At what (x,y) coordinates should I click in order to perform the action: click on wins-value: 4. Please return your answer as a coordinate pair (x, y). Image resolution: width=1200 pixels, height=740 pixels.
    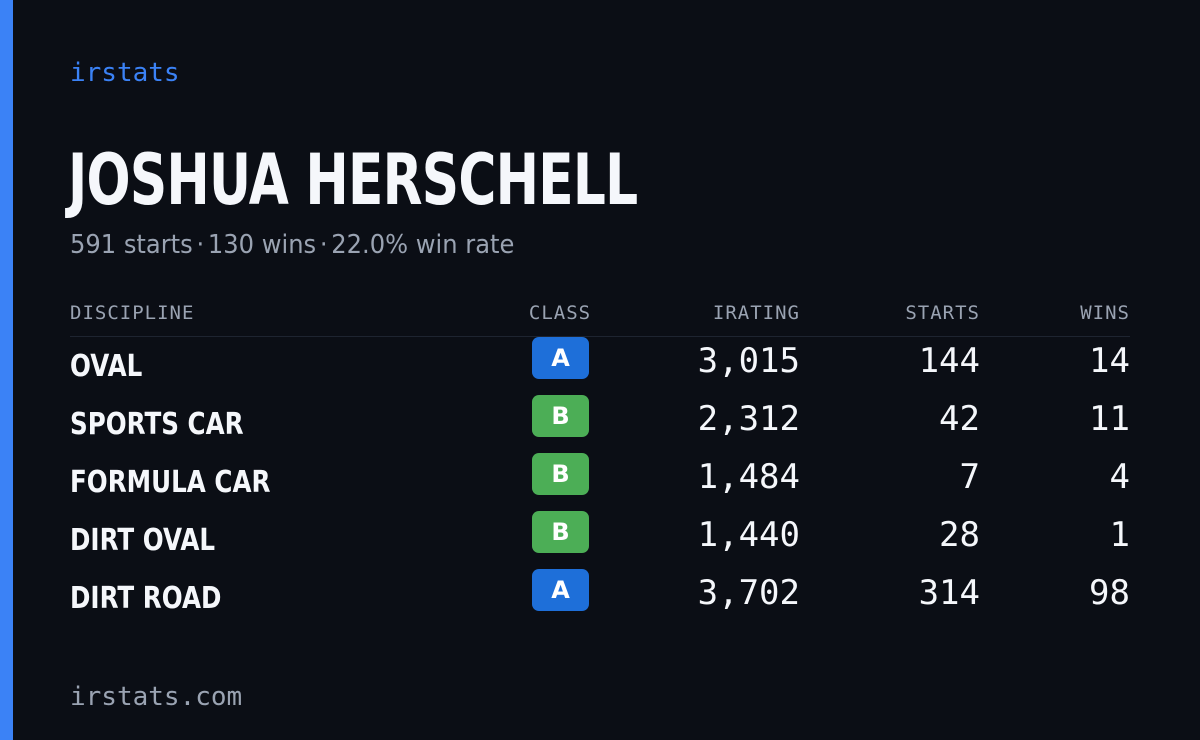
    Looking at the image, I should click on (1120, 477).